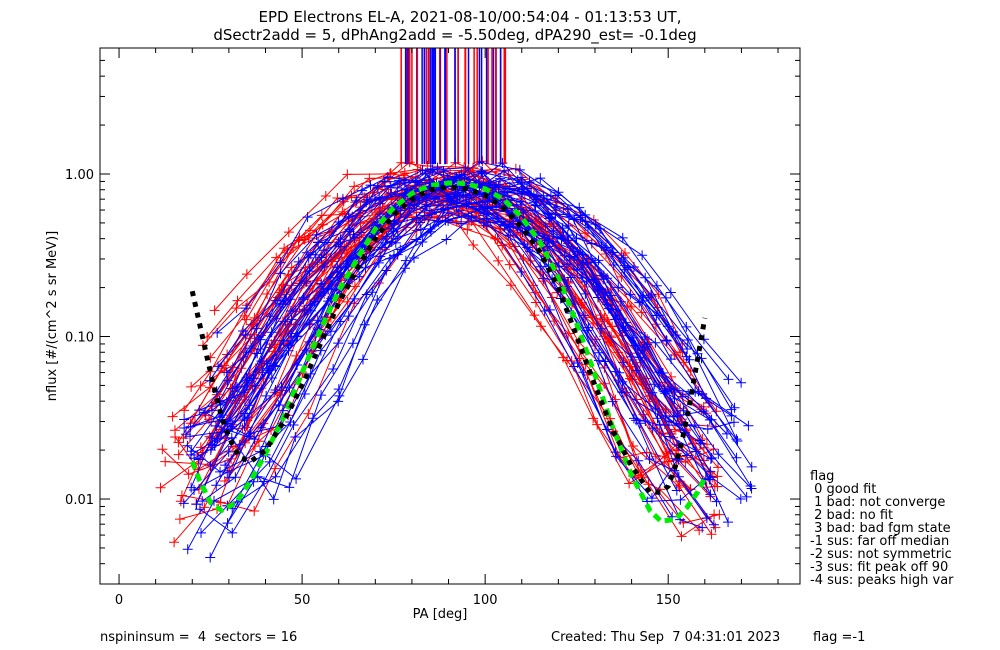 This screenshot has height=650, width=1000. I want to click on x-tick-label: 100, so click(485, 600).